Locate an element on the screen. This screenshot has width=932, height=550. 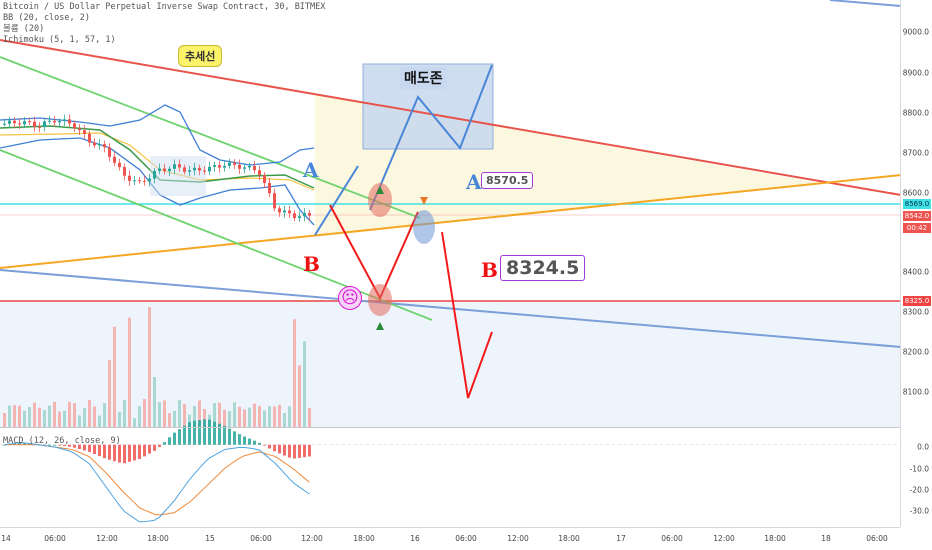
volume-bars is located at coordinates (157, 367).